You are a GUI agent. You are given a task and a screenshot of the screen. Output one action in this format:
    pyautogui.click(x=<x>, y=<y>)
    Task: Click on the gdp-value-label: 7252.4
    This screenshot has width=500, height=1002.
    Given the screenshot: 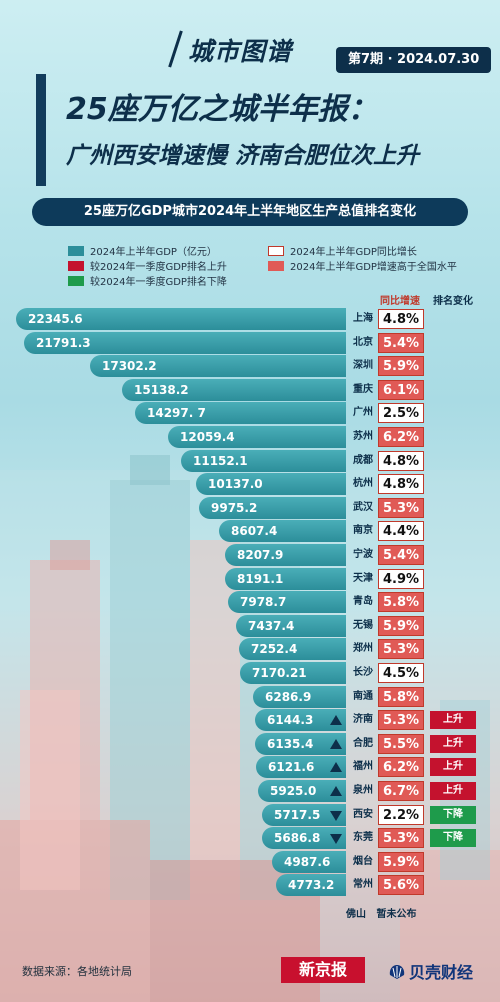 What is the action you would take?
    pyautogui.click(x=274, y=649)
    